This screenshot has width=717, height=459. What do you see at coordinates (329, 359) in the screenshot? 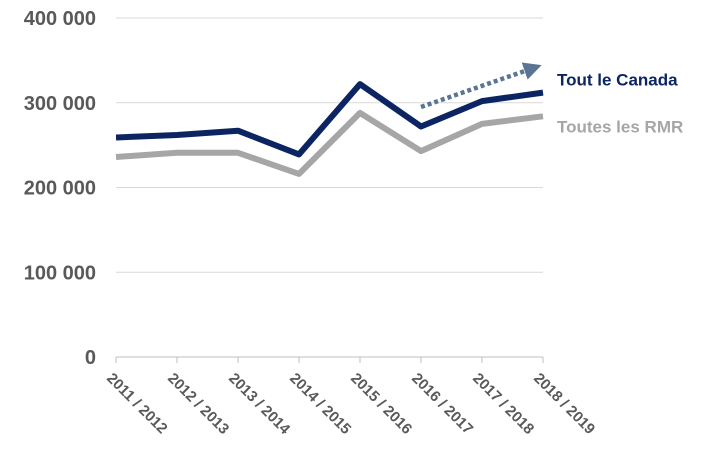
I see `x-axis` at bounding box center [329, 359].